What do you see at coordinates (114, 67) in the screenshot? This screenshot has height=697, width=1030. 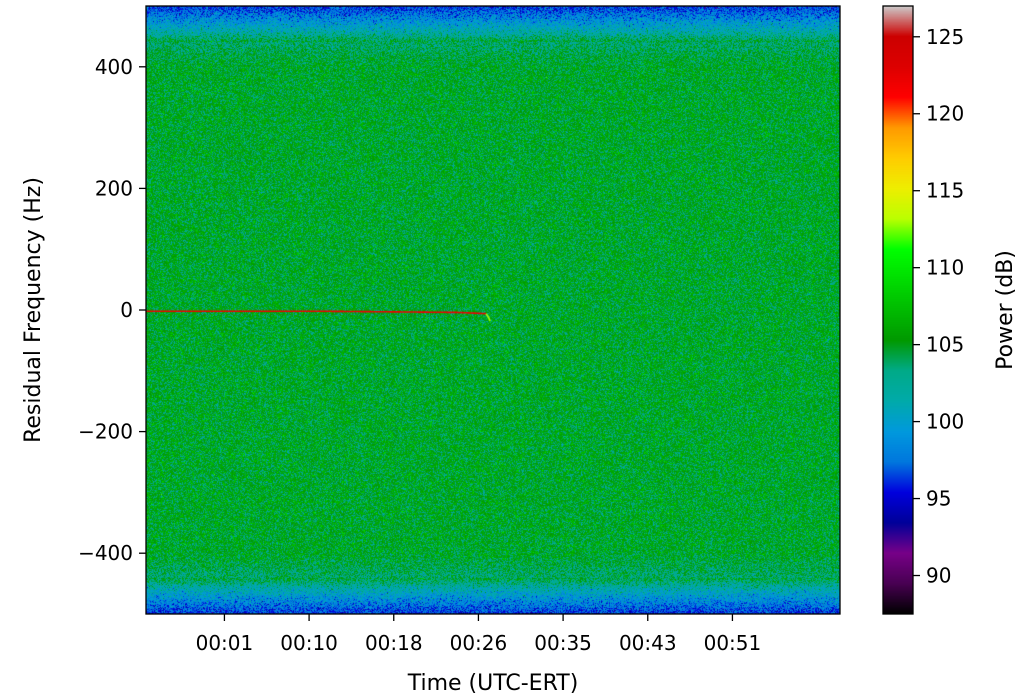 I see `y-tick-label: 400` at bounding box center [114, 67].